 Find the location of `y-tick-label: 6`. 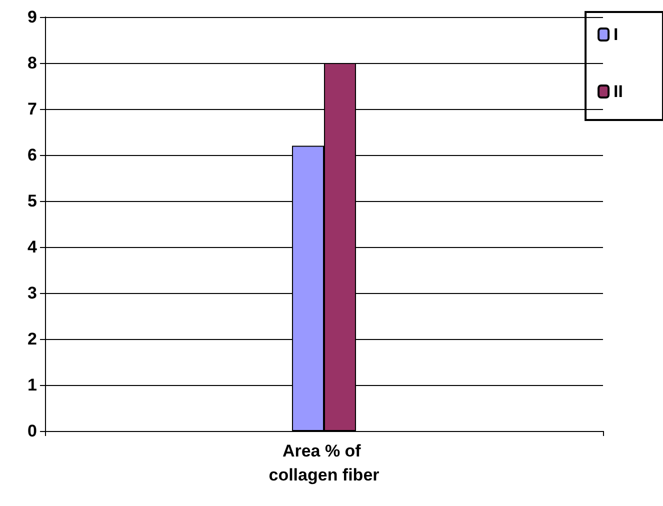

y-tick-label: 6 is located at coordinates (32, 155).